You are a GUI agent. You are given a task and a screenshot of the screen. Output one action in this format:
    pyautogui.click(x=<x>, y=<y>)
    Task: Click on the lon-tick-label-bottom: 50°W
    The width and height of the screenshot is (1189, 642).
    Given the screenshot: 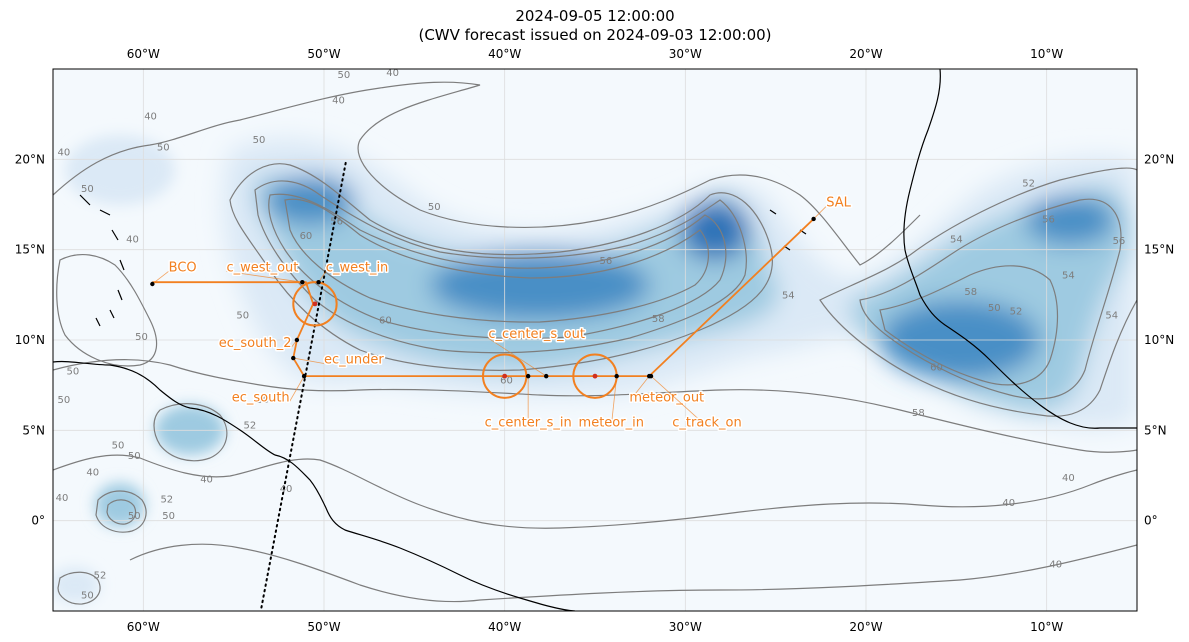 What is the action you would take?
    pyautogui.click(x=323, y=627)
    